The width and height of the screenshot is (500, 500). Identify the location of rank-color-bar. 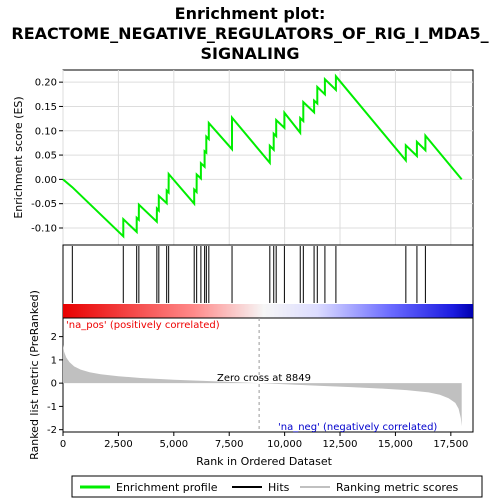
(268, 311).